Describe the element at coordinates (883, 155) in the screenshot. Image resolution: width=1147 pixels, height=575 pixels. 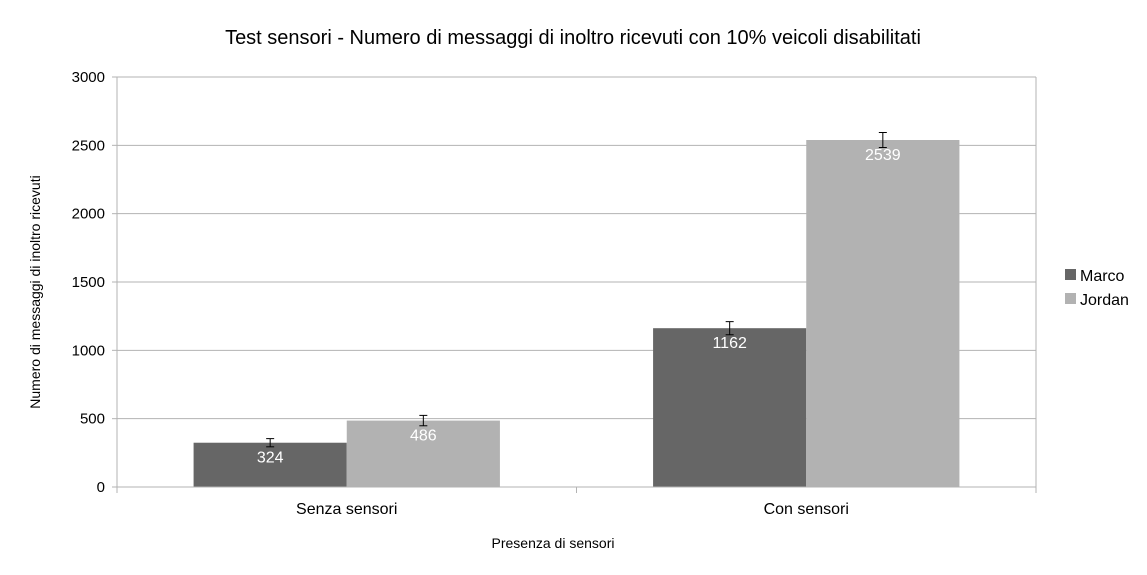
I see `data-label: 2539` at that location.